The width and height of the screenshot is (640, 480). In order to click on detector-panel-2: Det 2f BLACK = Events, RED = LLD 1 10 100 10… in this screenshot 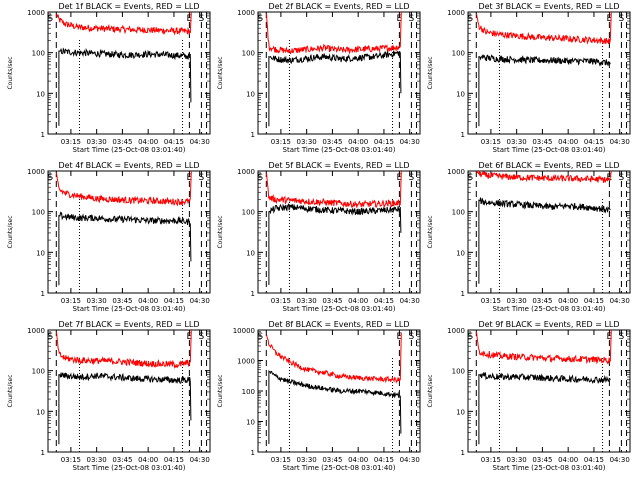, I will do `click(319, 78)`.